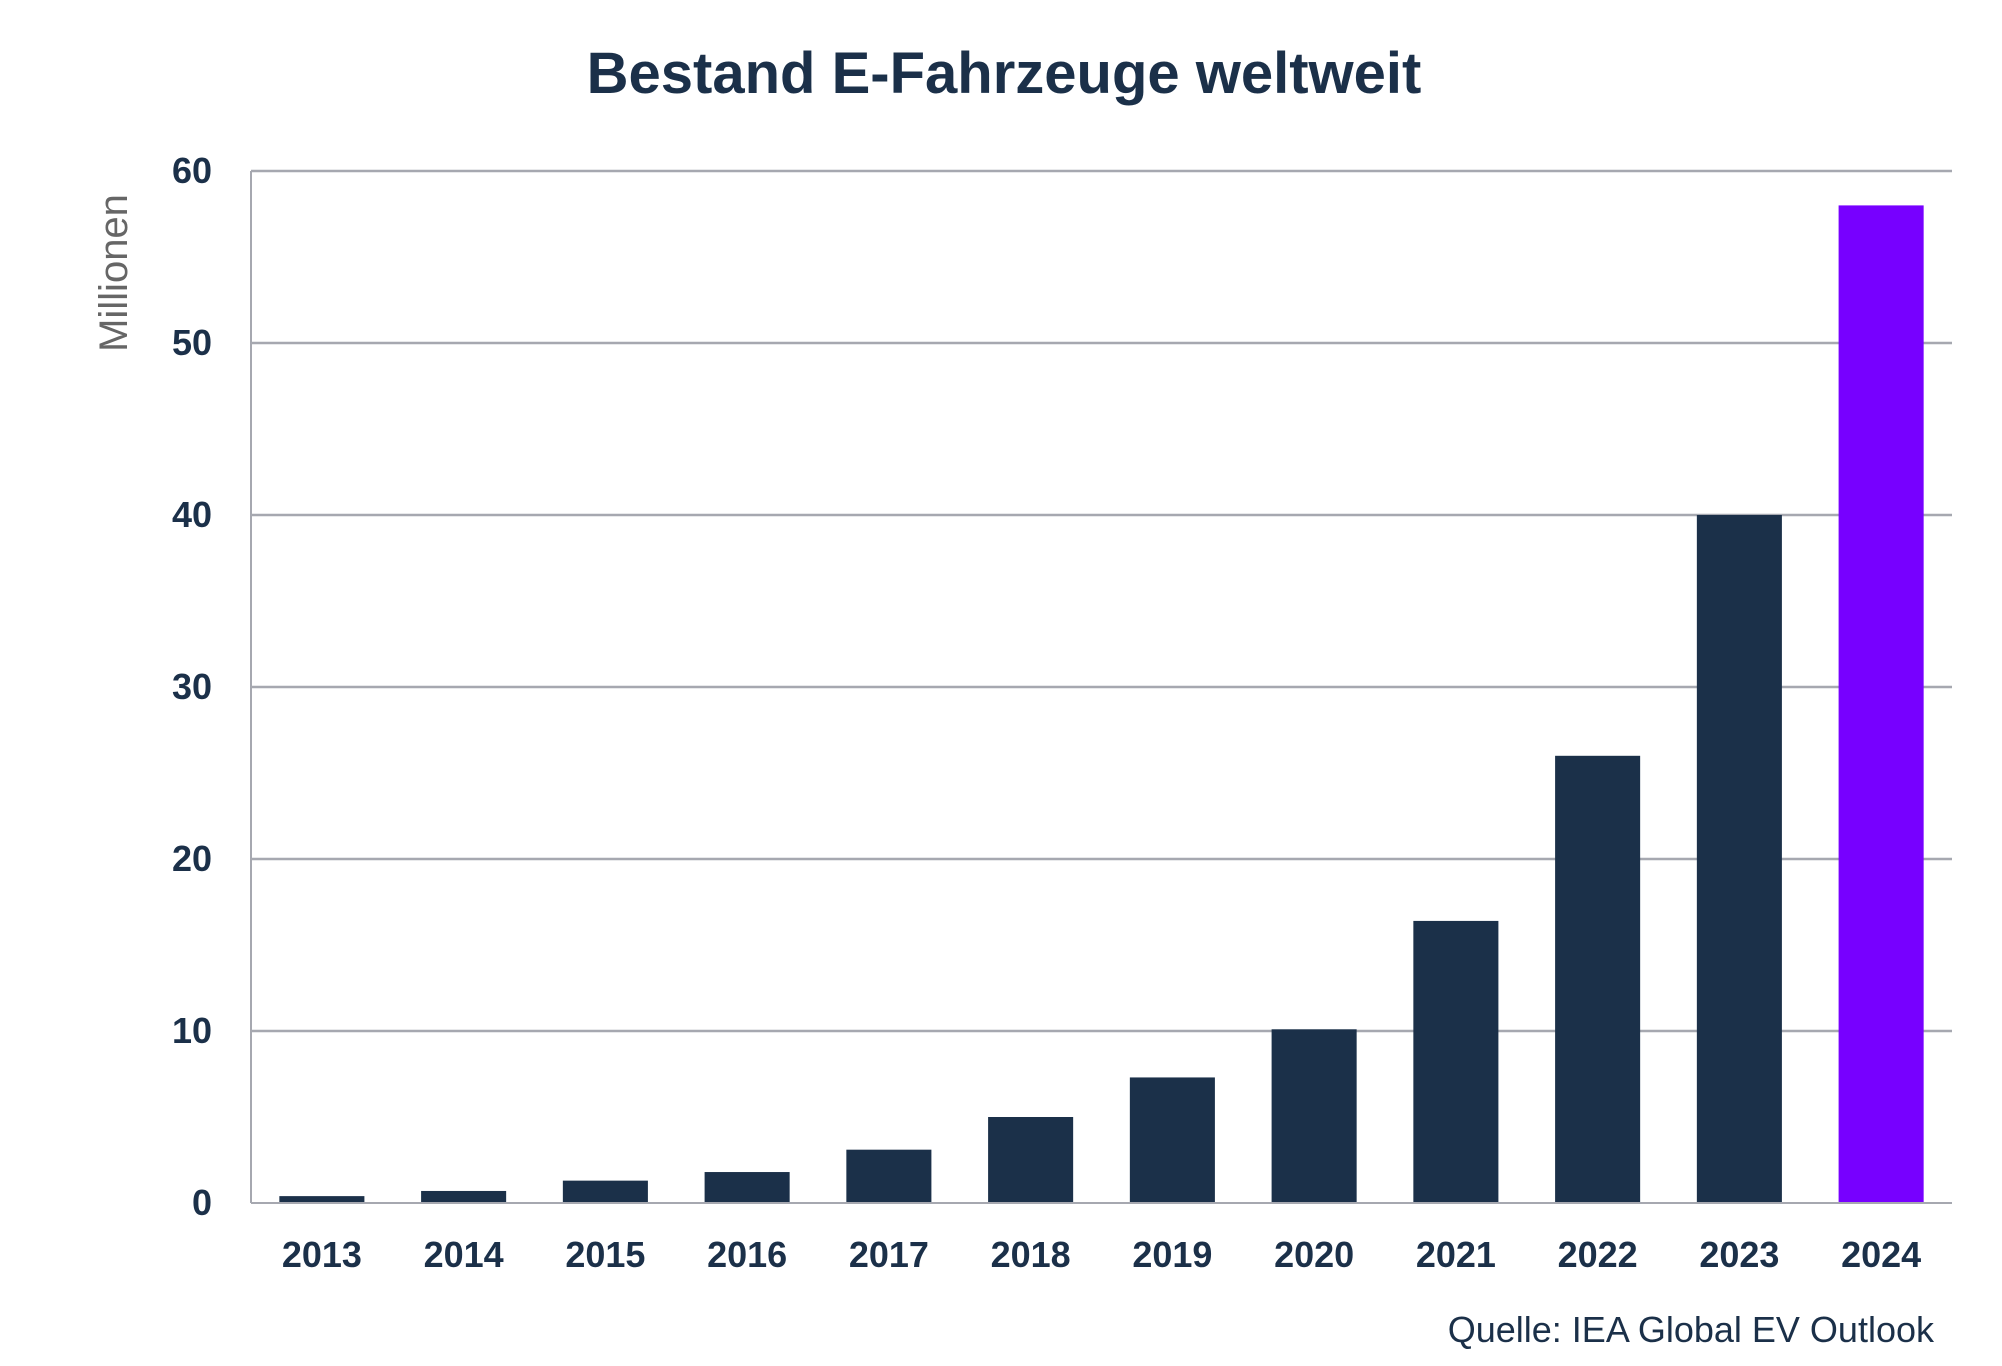 The image size is (2002, 1366). I want to click on y-tick-label: 20, so click(192, 858).